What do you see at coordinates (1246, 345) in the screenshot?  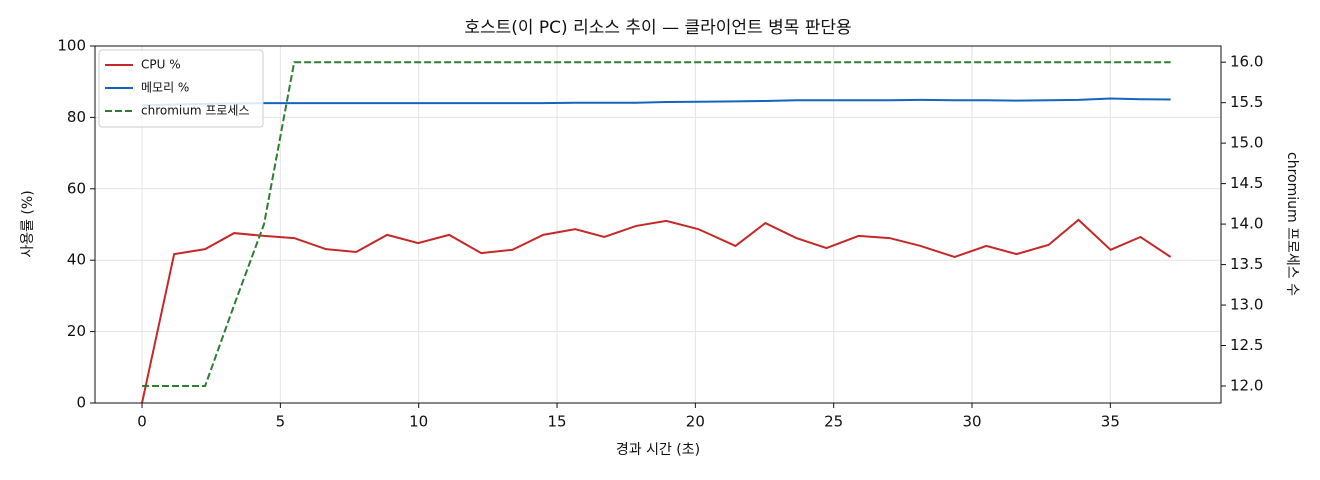 I see `y2-tick-label: 12.5` at bounding box center [1246, 345].